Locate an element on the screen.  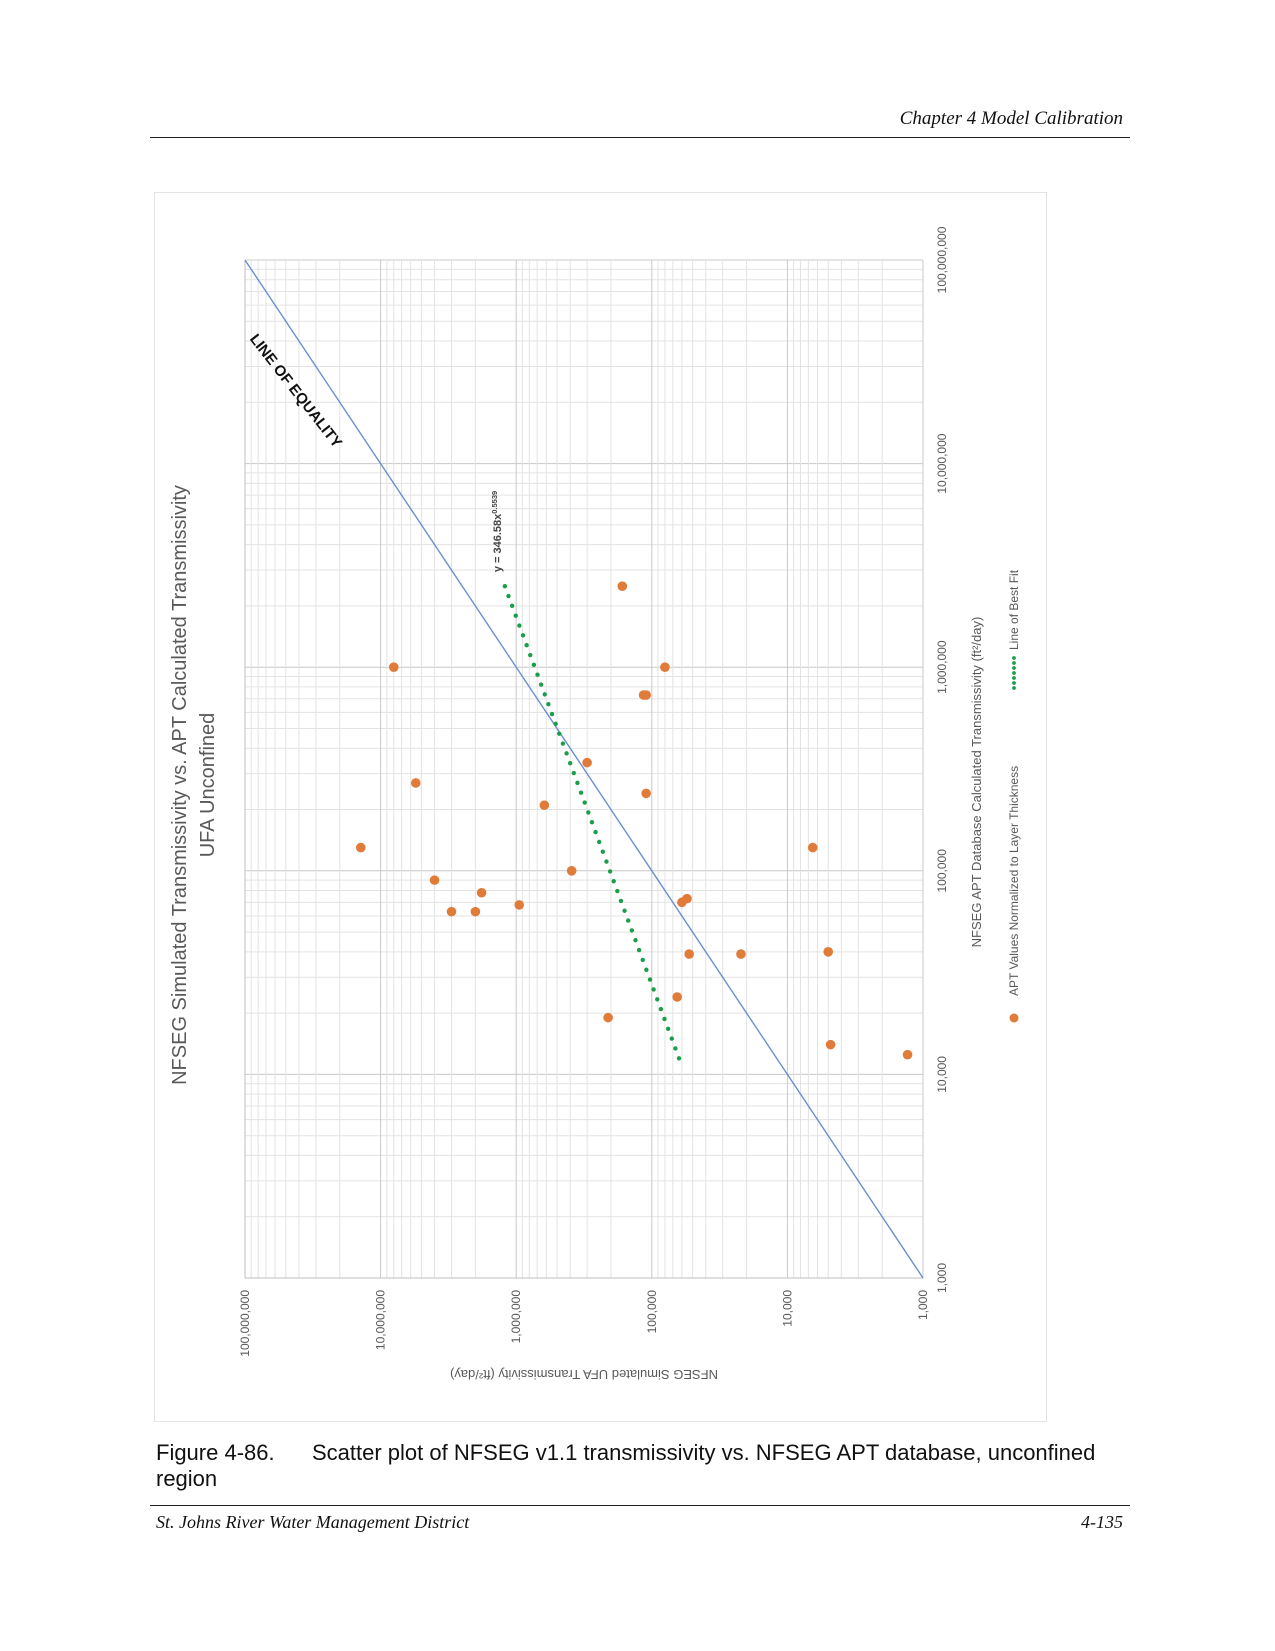
y-tick-label: 10,000,000 is located at coordinates (381, 1320).